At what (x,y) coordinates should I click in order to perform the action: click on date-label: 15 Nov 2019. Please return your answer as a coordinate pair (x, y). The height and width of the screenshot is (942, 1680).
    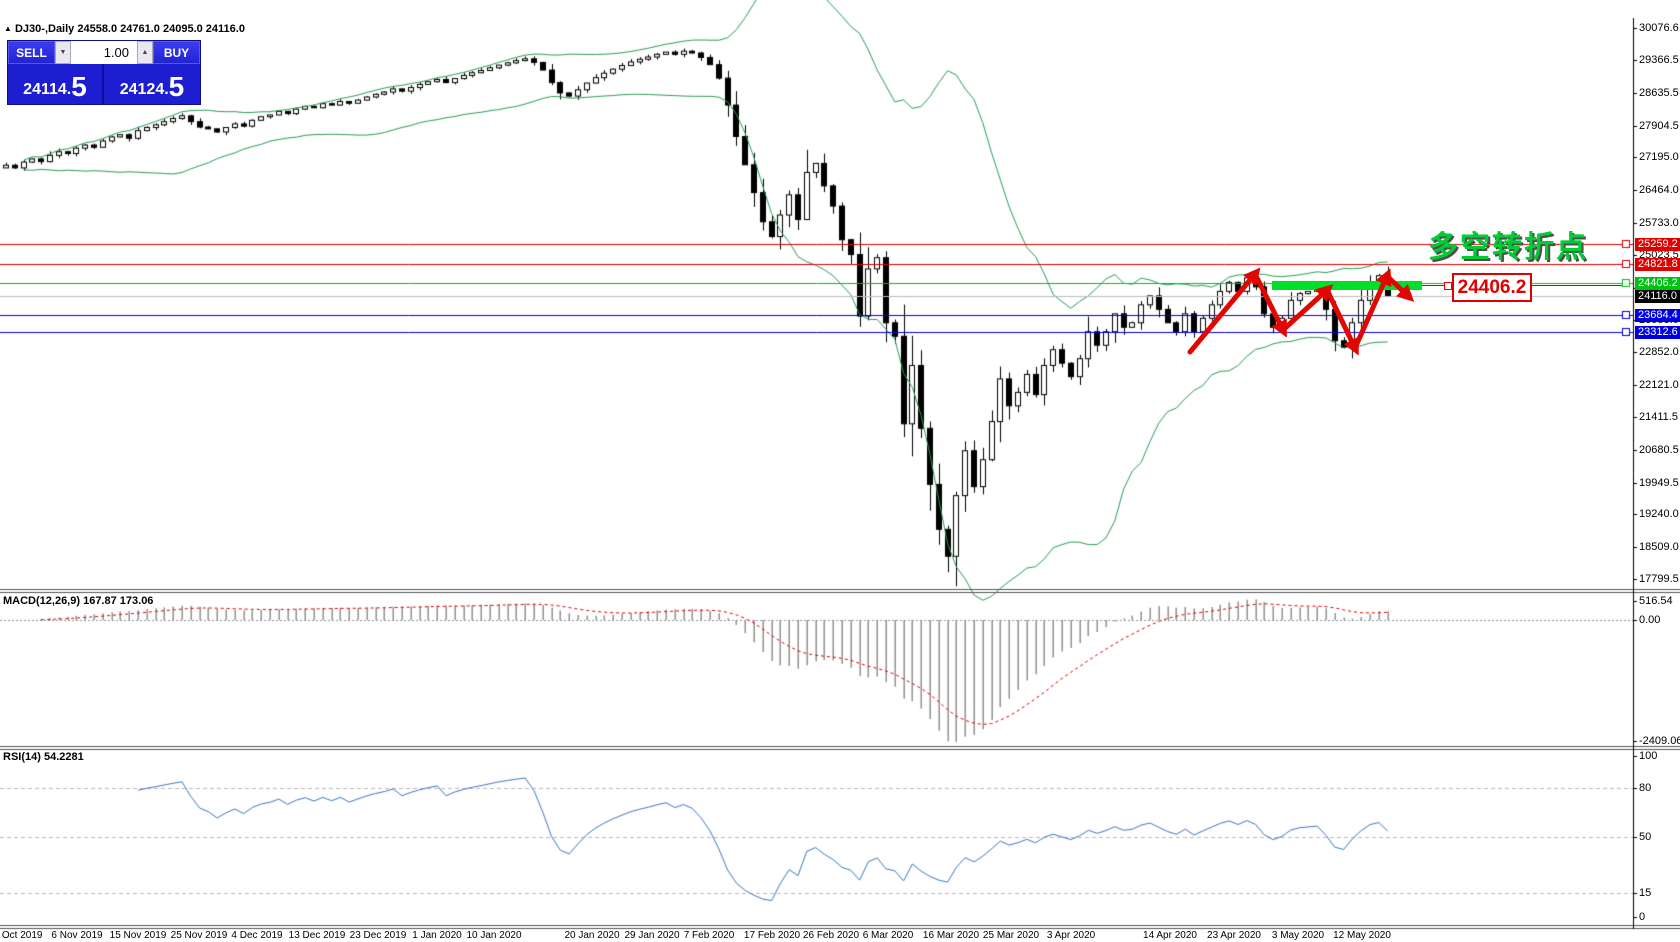
    Looking at the image, I should click on (138, 935).